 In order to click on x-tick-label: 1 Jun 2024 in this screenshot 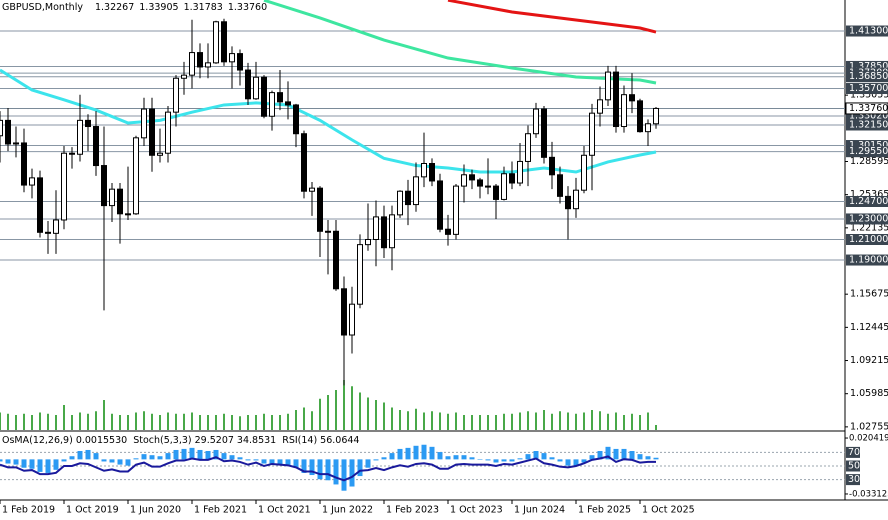, I will do `click(539, 510)`.